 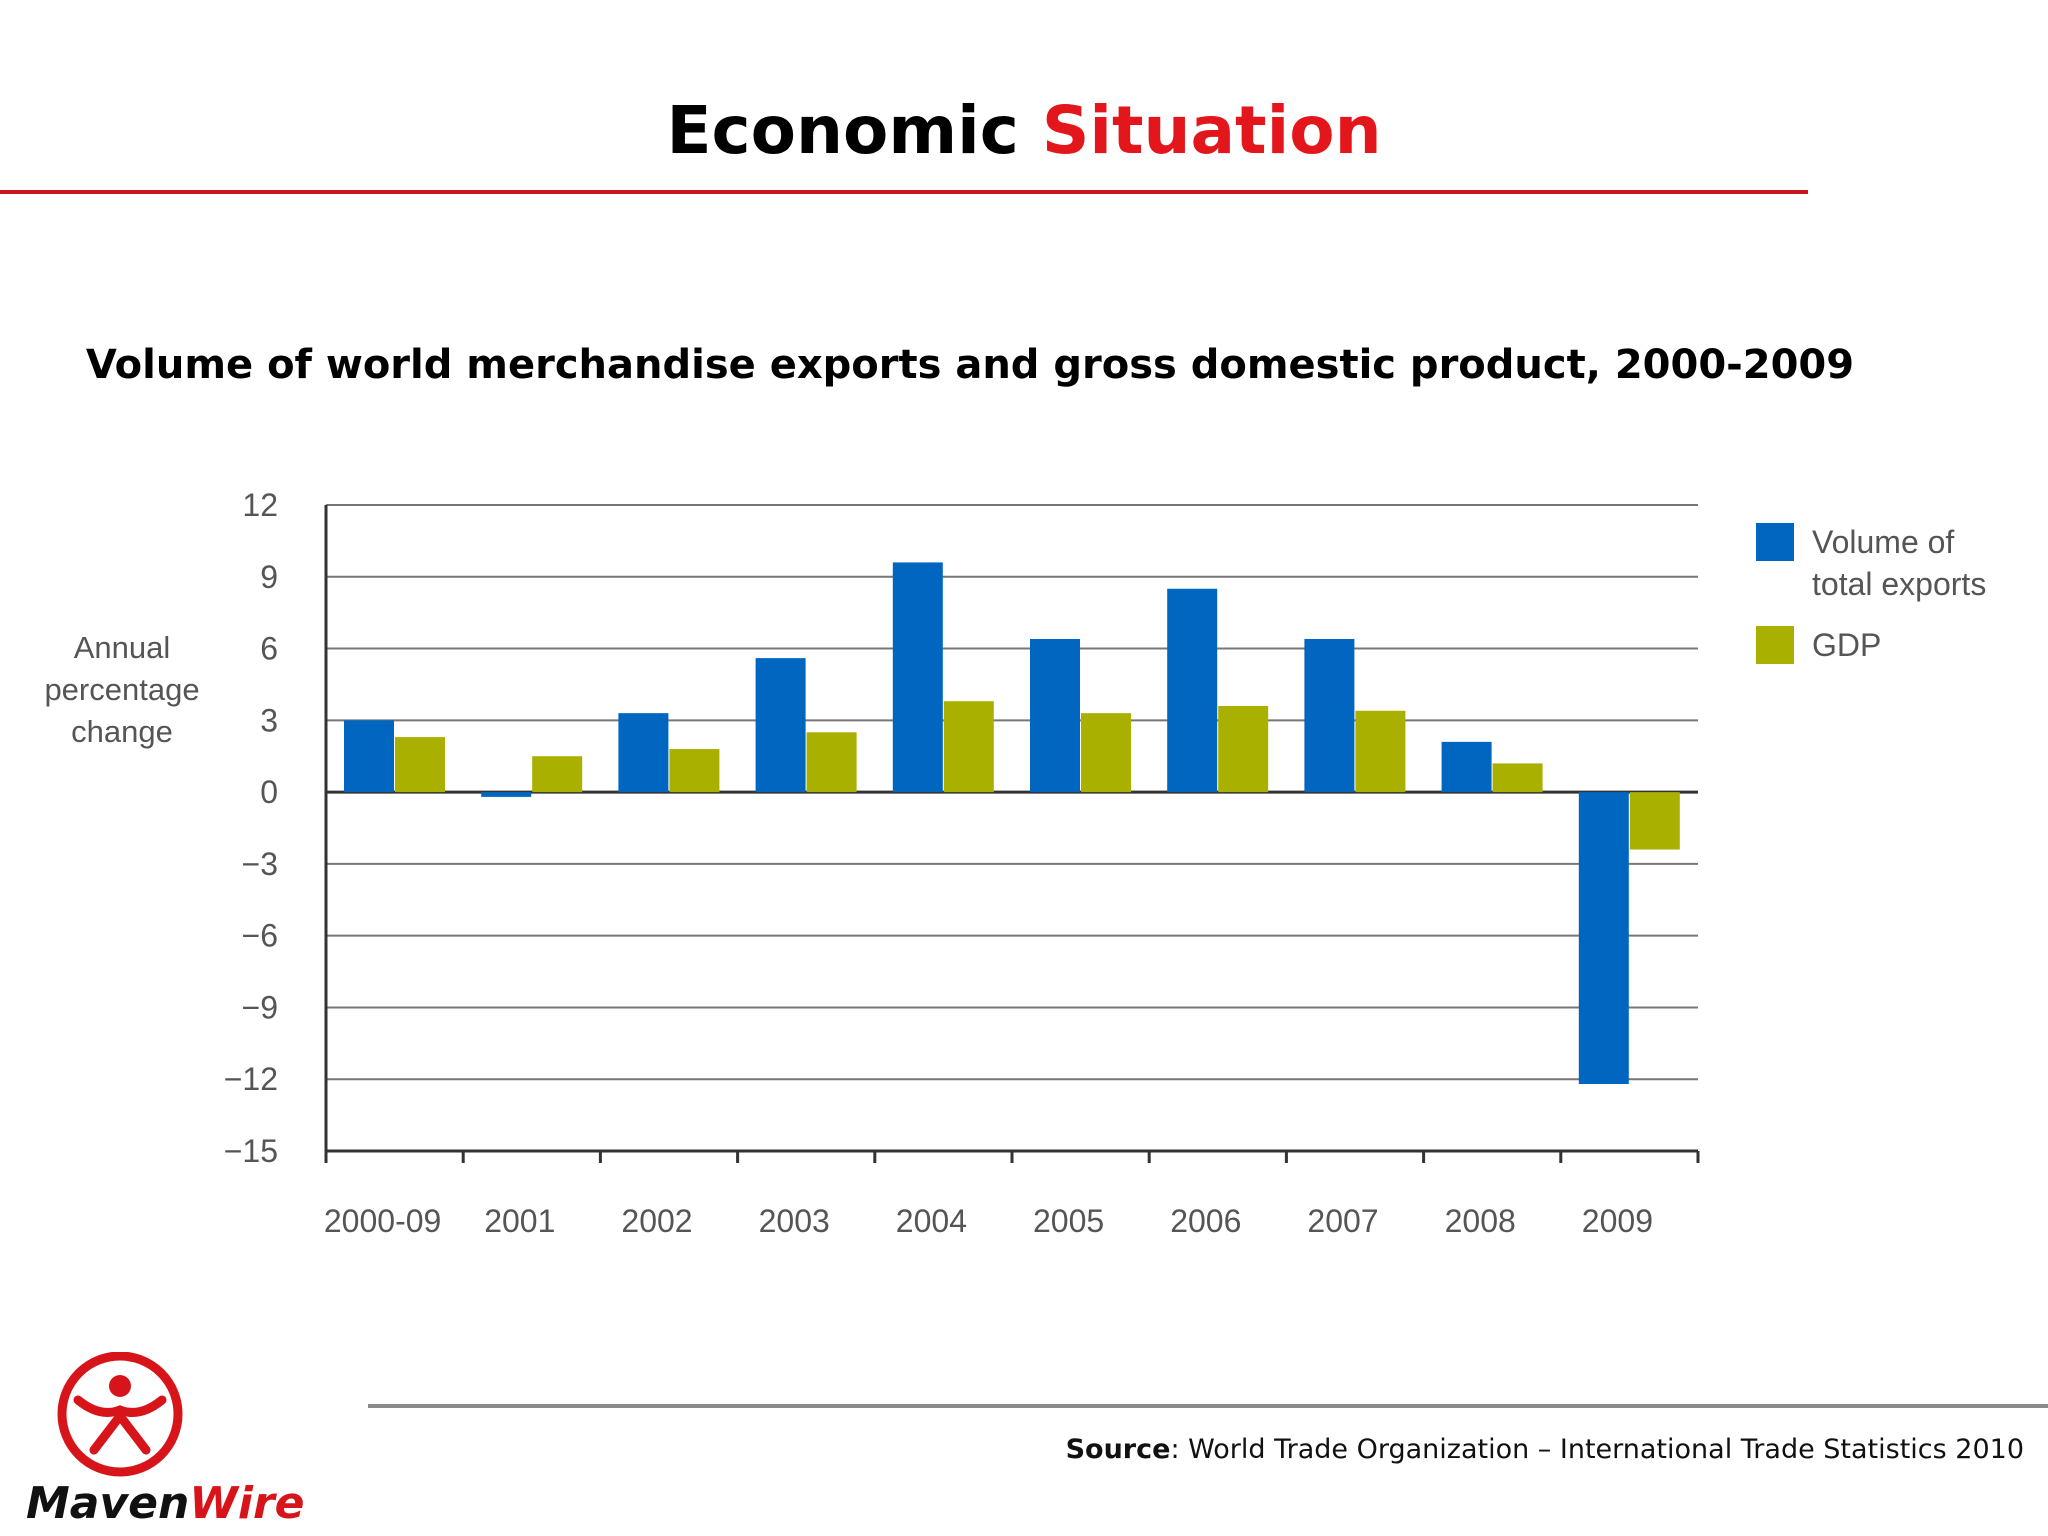 What do you see at coordinates (269, 649) in the screenshot?
I see `y-tick-label: 6` at bounding box center [269, 649].